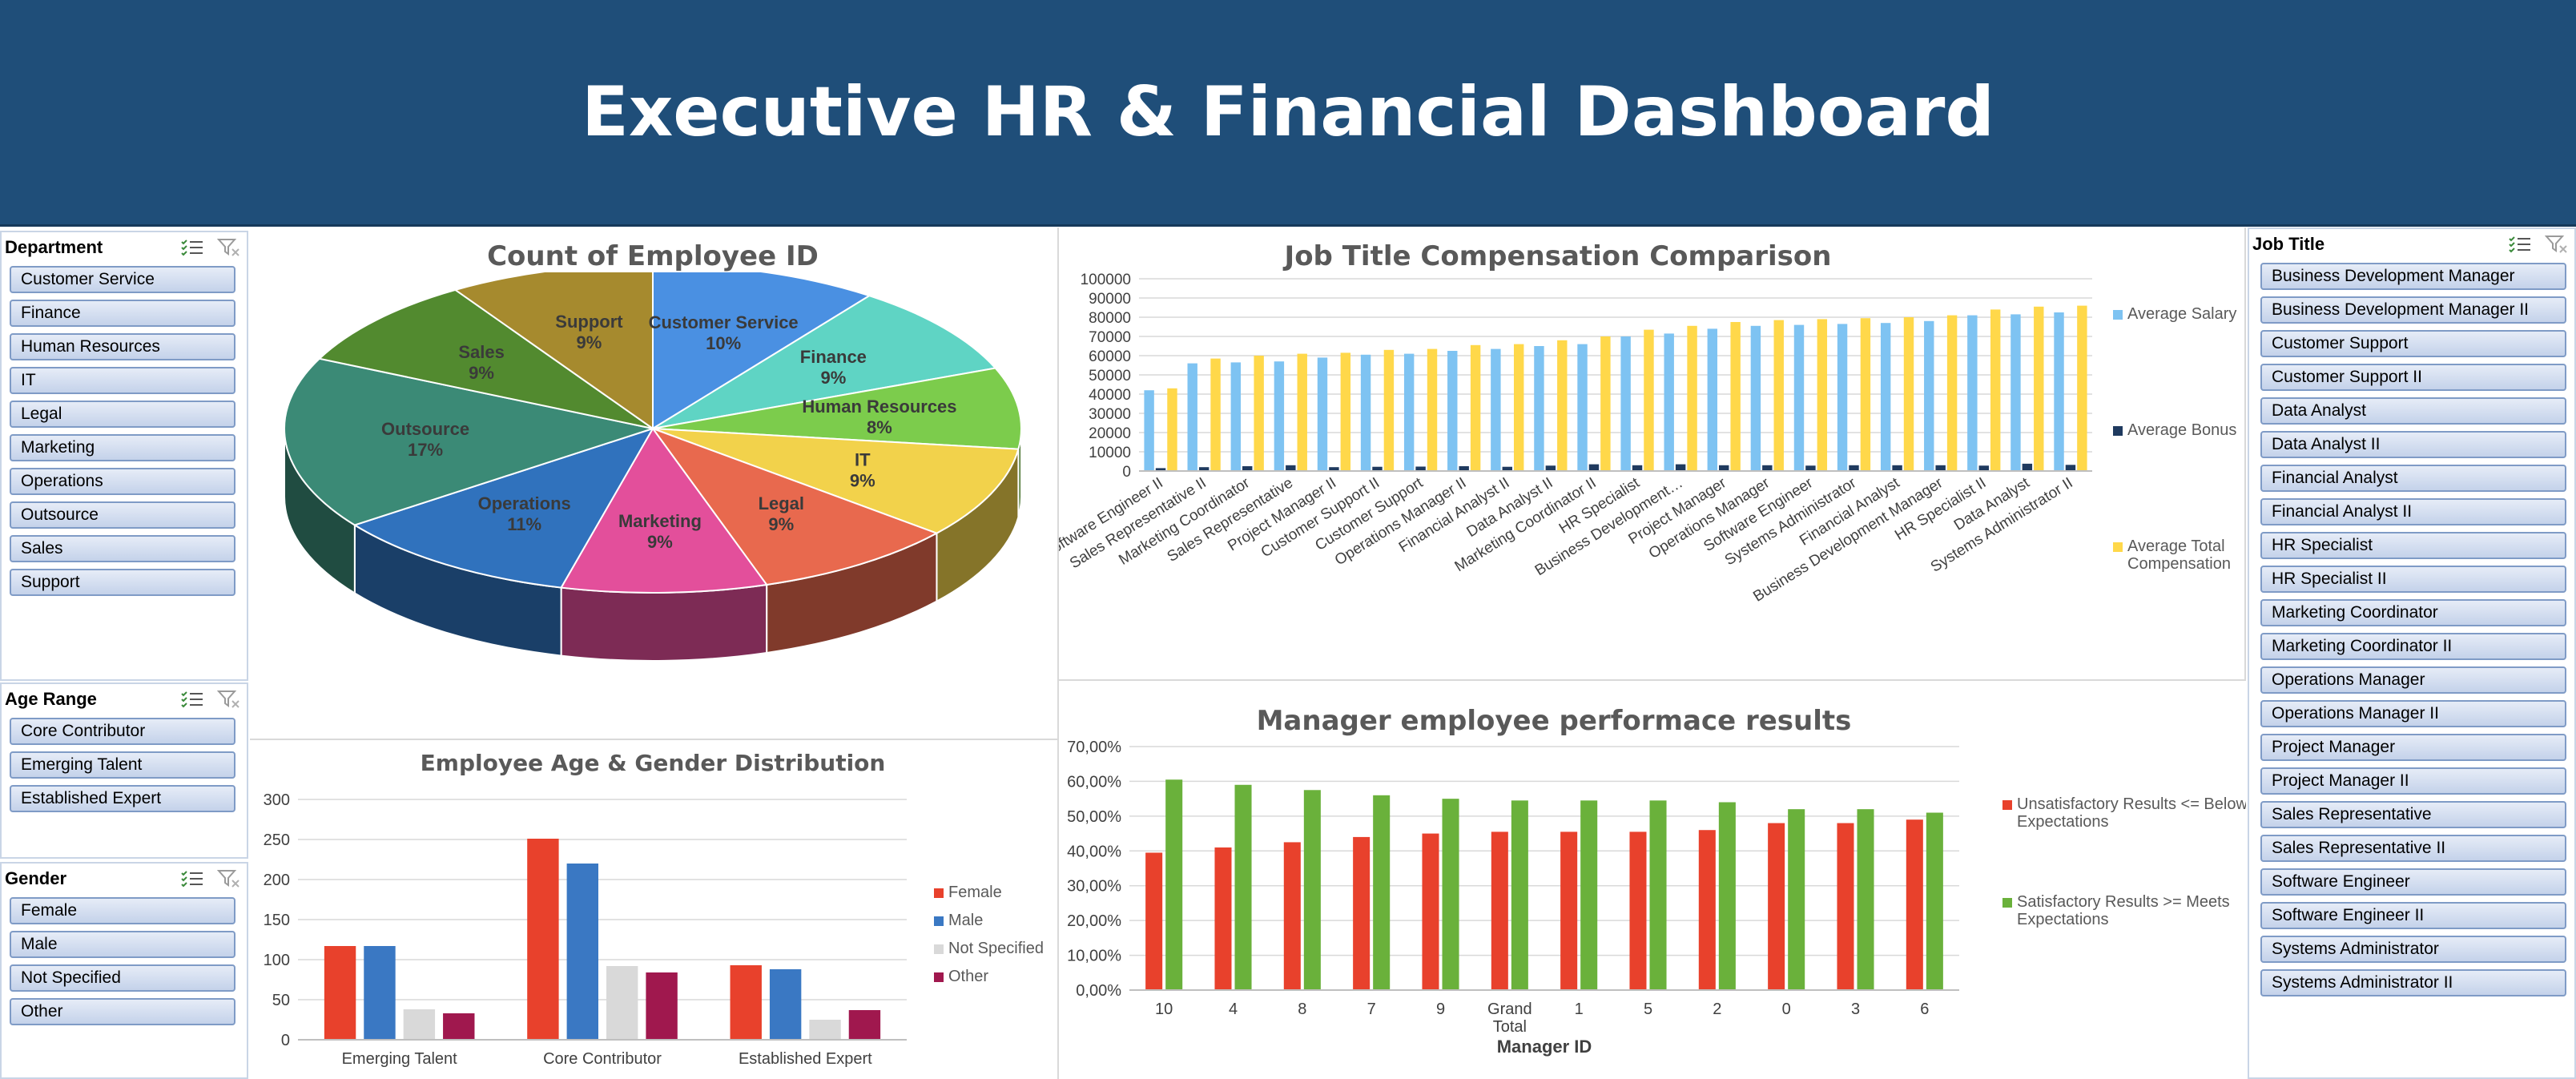 The height and width of the screenshot is (1079, 2576). What do you see at coordinates (122, 1012) in the screenshot?
I see `gender-slicer-item: Other` at bounding box center [122, 1012].